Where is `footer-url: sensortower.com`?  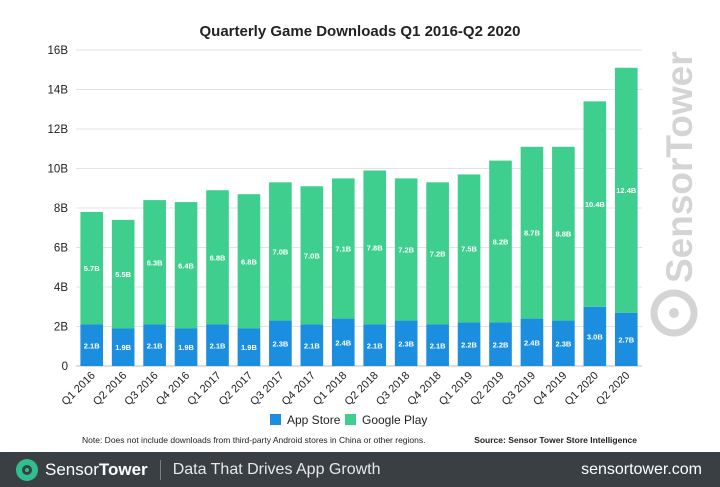 footer-url: sensortower.com is located at coordinates (641, 469).